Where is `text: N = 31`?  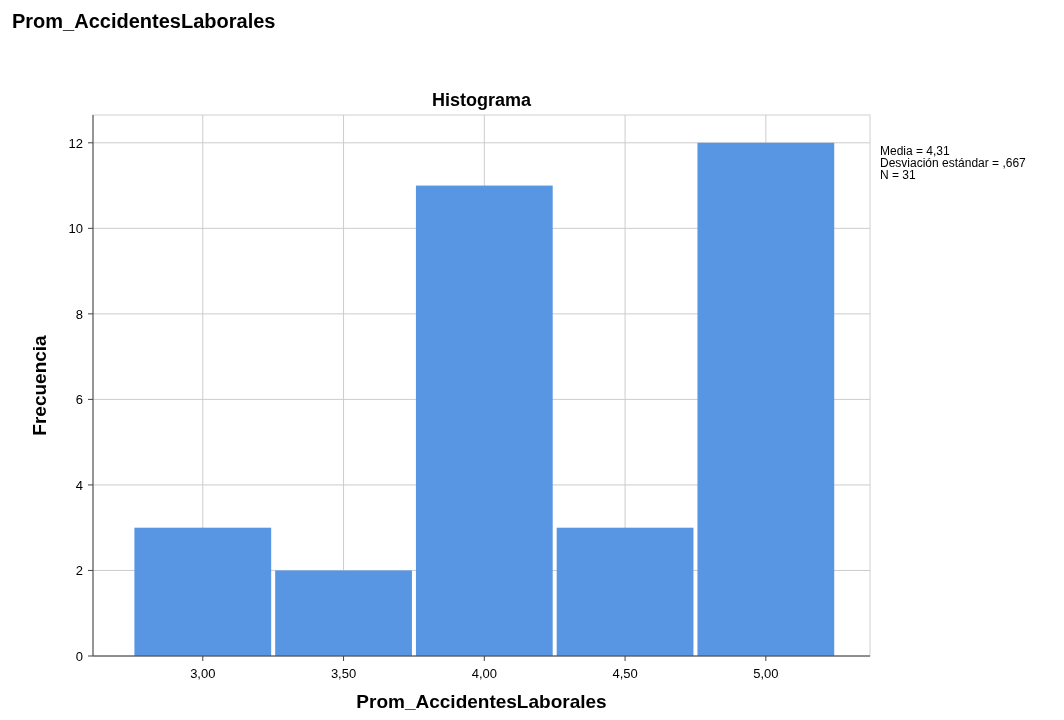
text: N = 31 is located at coordinates (898, 175).